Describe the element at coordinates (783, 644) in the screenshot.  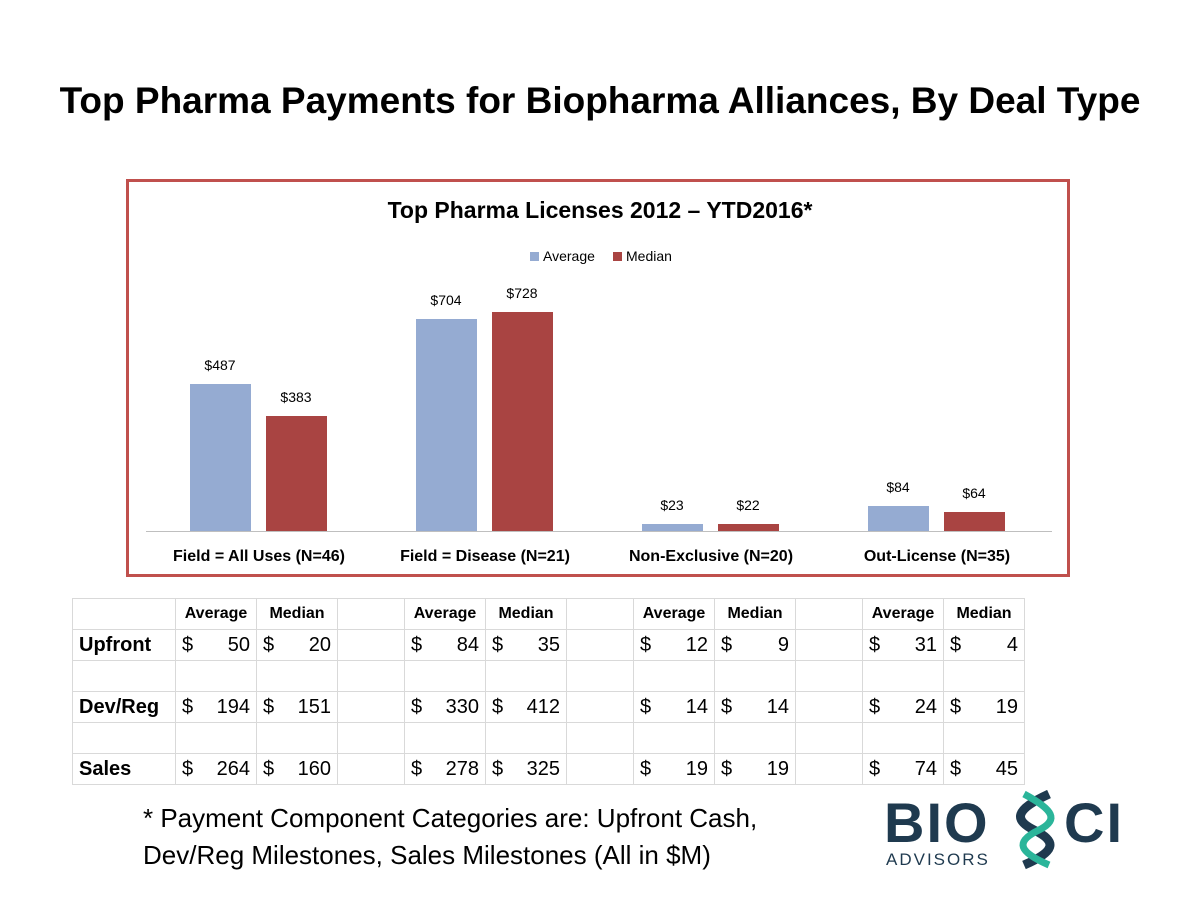
I see `value: 9` at that location.